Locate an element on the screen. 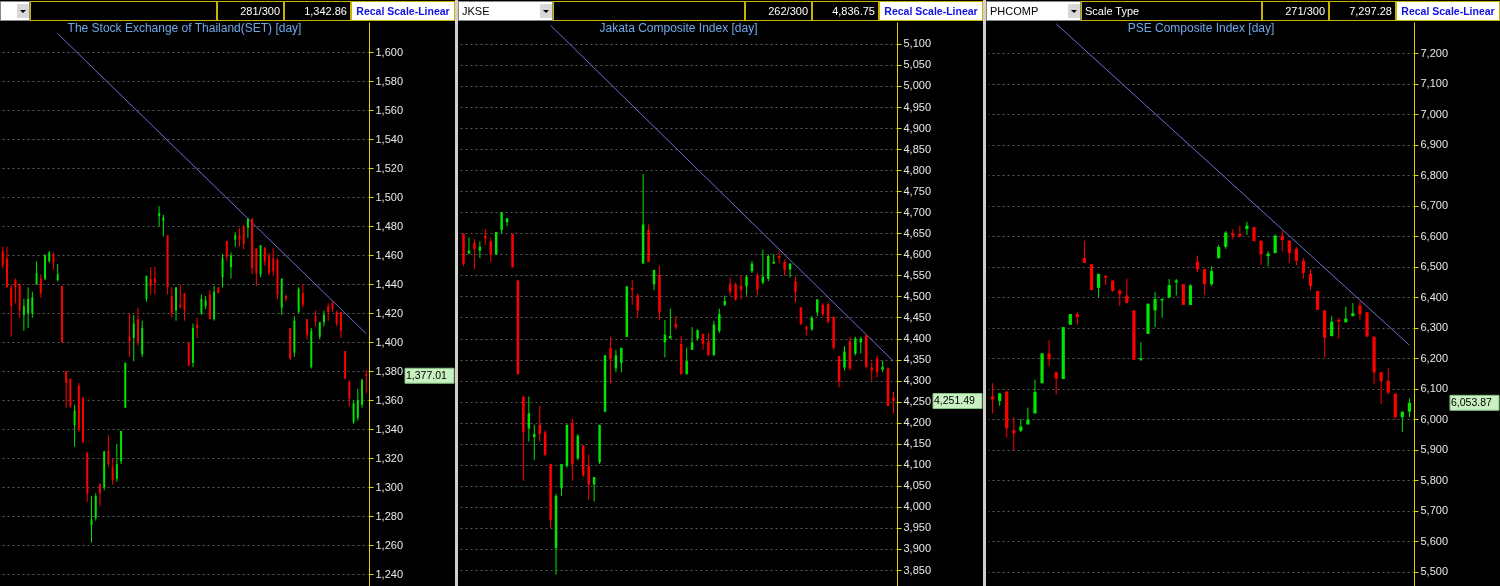 The height and width of the screenshot is (586, 1500). text: 281/300 is located at coordinates (250, 11).